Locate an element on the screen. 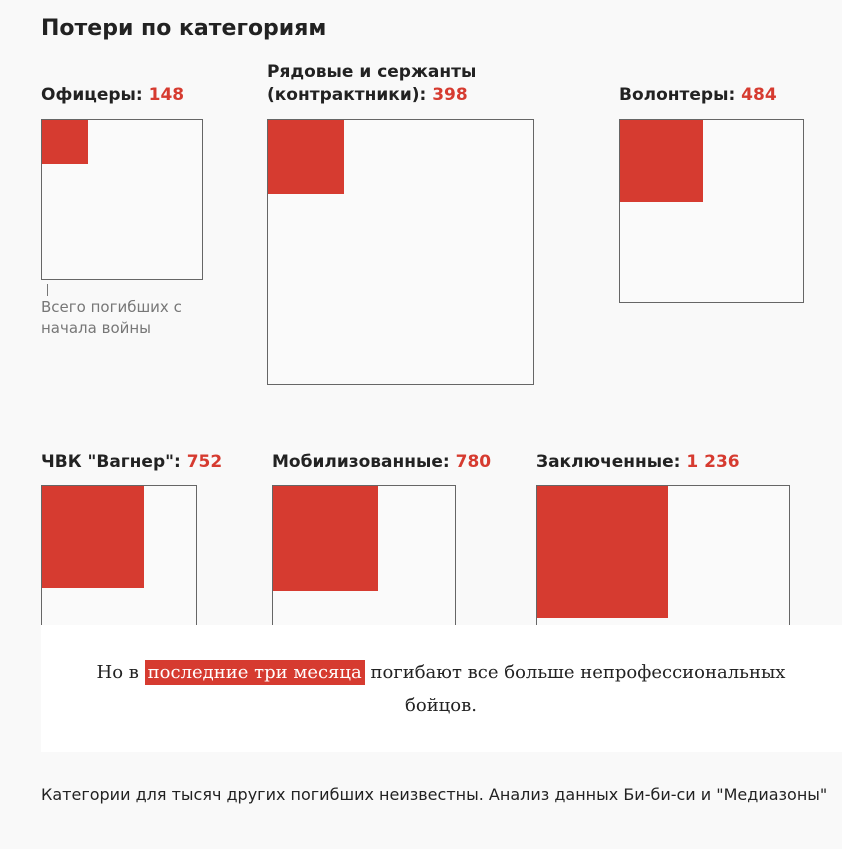 Image resolution: width=842 pixels, height=849 pixels. square-volunteers-total is located at coordinates (711, 211).